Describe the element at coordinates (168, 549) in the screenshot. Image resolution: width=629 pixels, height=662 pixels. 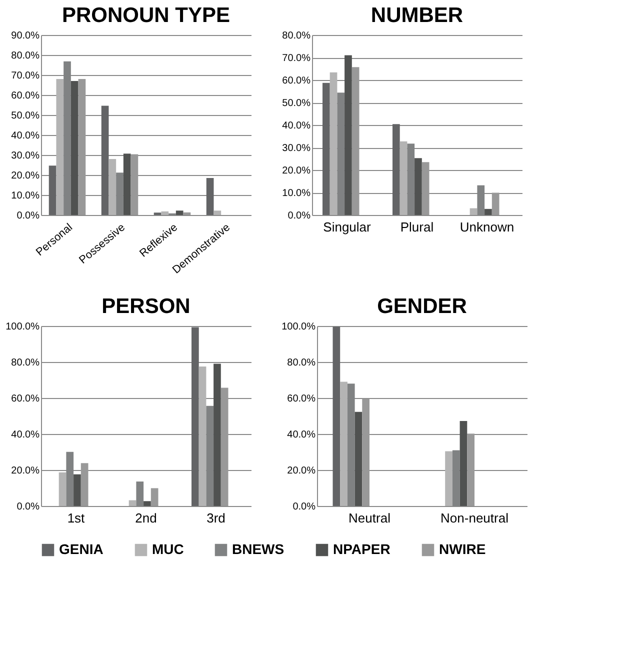
I see `legend-label: MUC` at that location.